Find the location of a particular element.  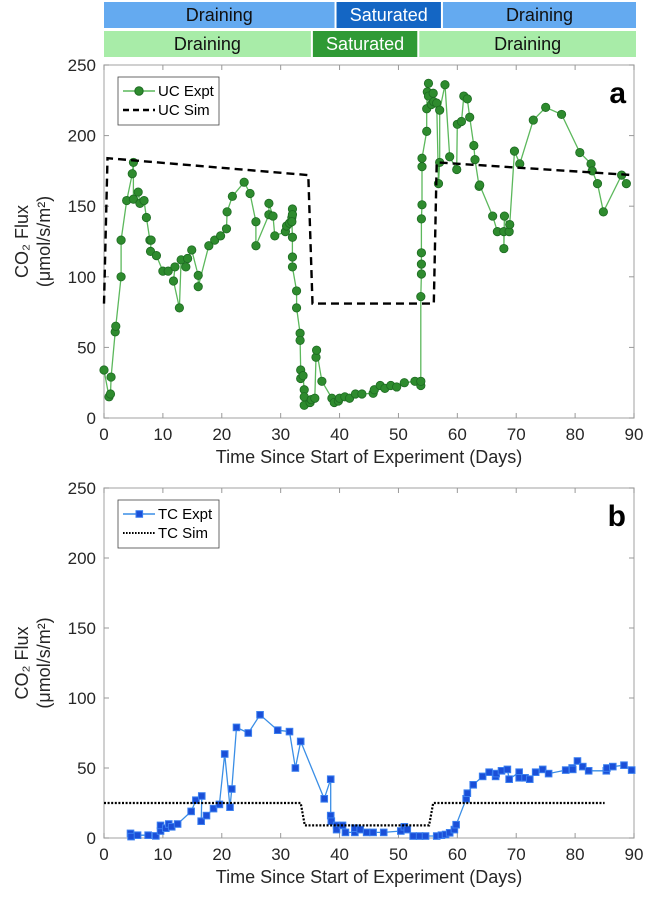

band-top-draining is located at coordinates (219, 15).